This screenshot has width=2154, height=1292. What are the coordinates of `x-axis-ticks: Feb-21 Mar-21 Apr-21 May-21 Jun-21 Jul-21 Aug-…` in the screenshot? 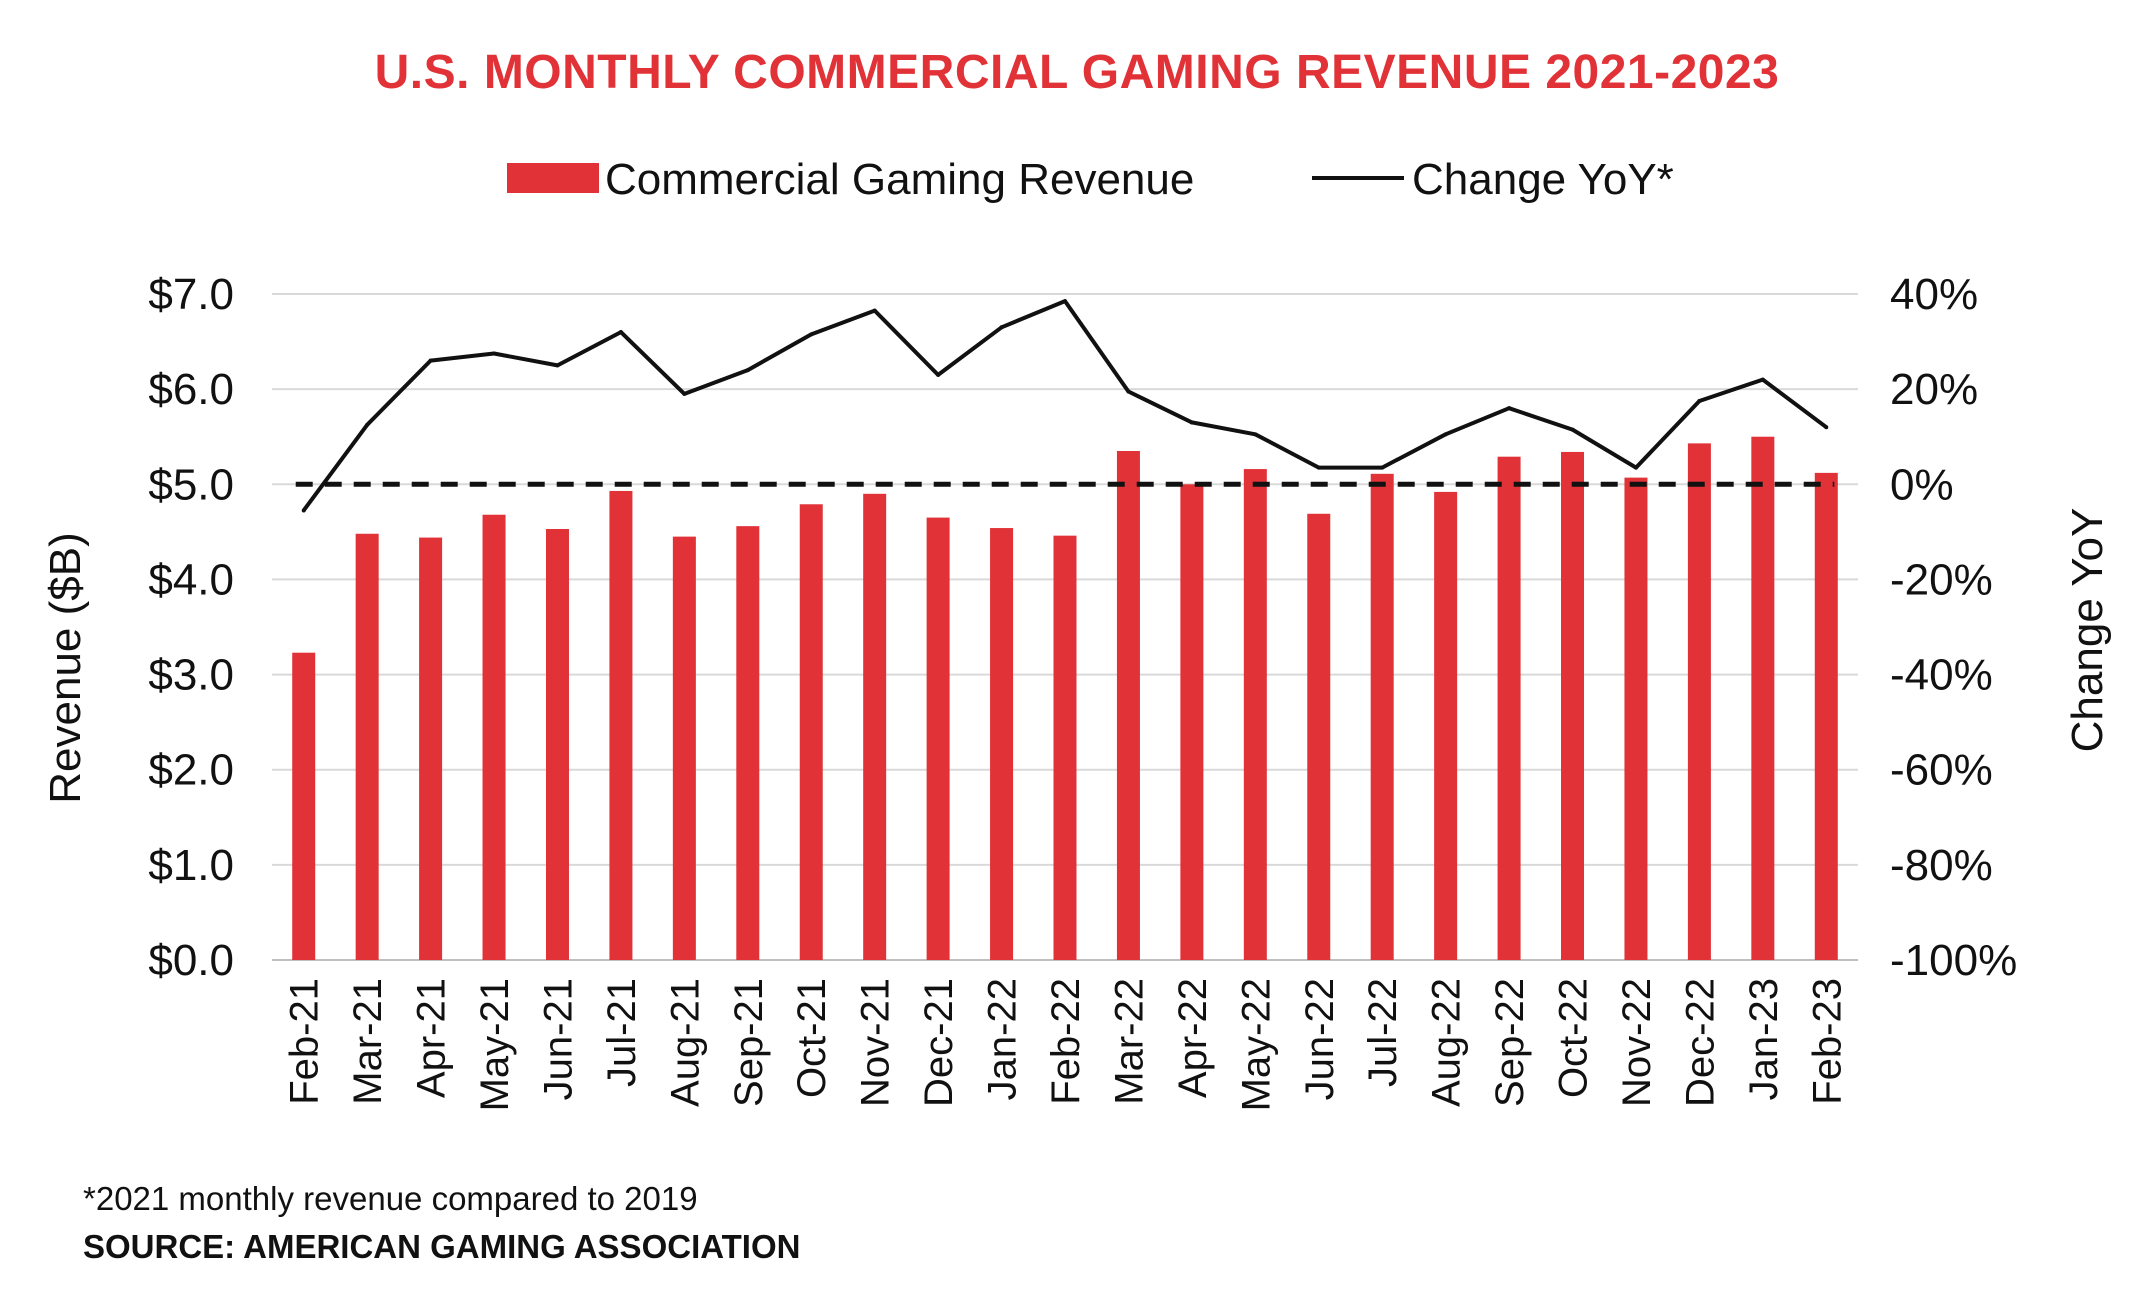 It's located at (1066, 1044).